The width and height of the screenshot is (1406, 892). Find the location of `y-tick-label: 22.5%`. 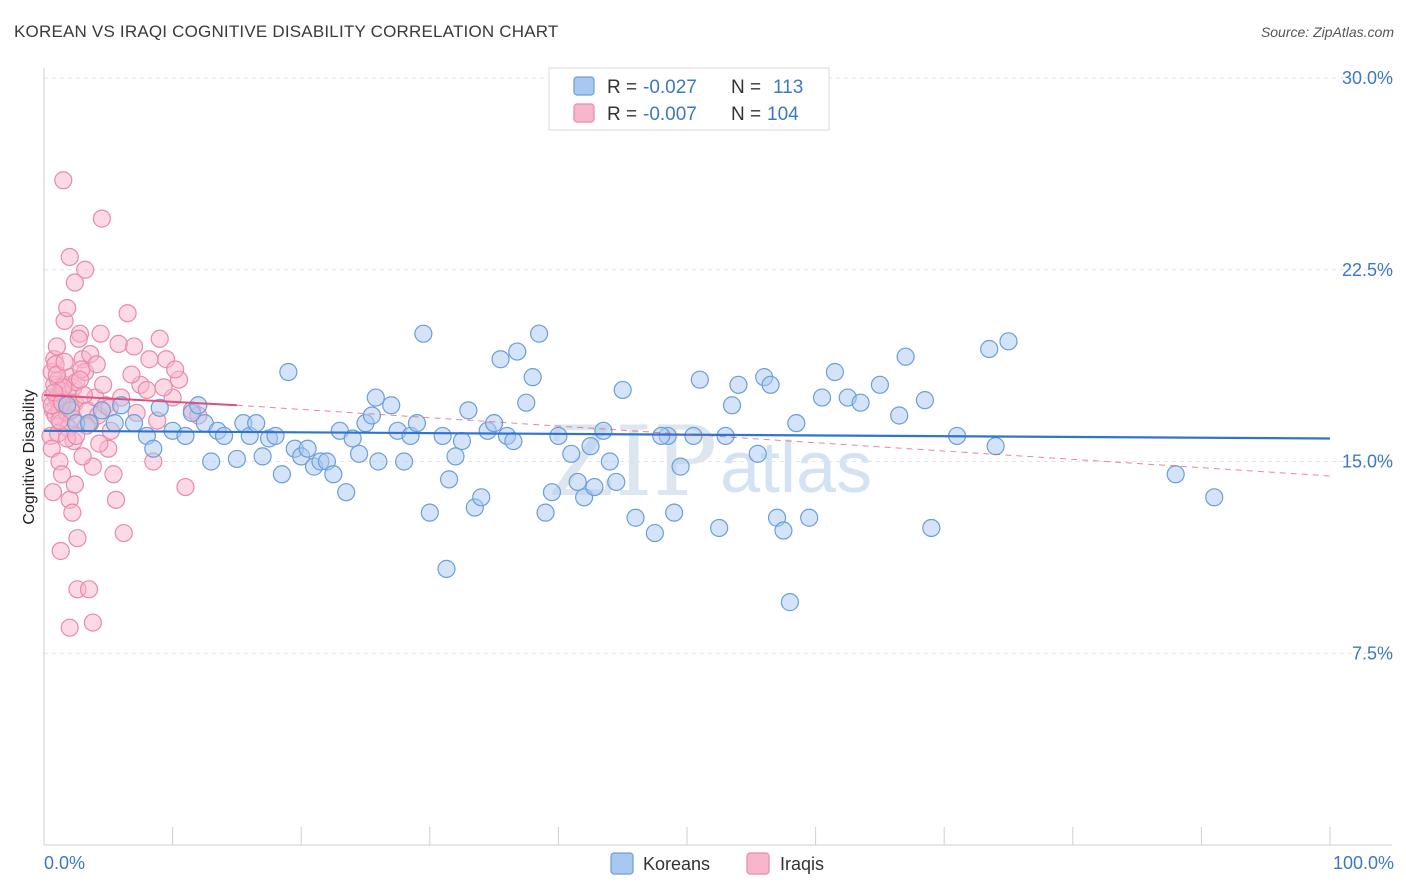

y-tick-label: 22.5% is located at coordinates (1367, 270).